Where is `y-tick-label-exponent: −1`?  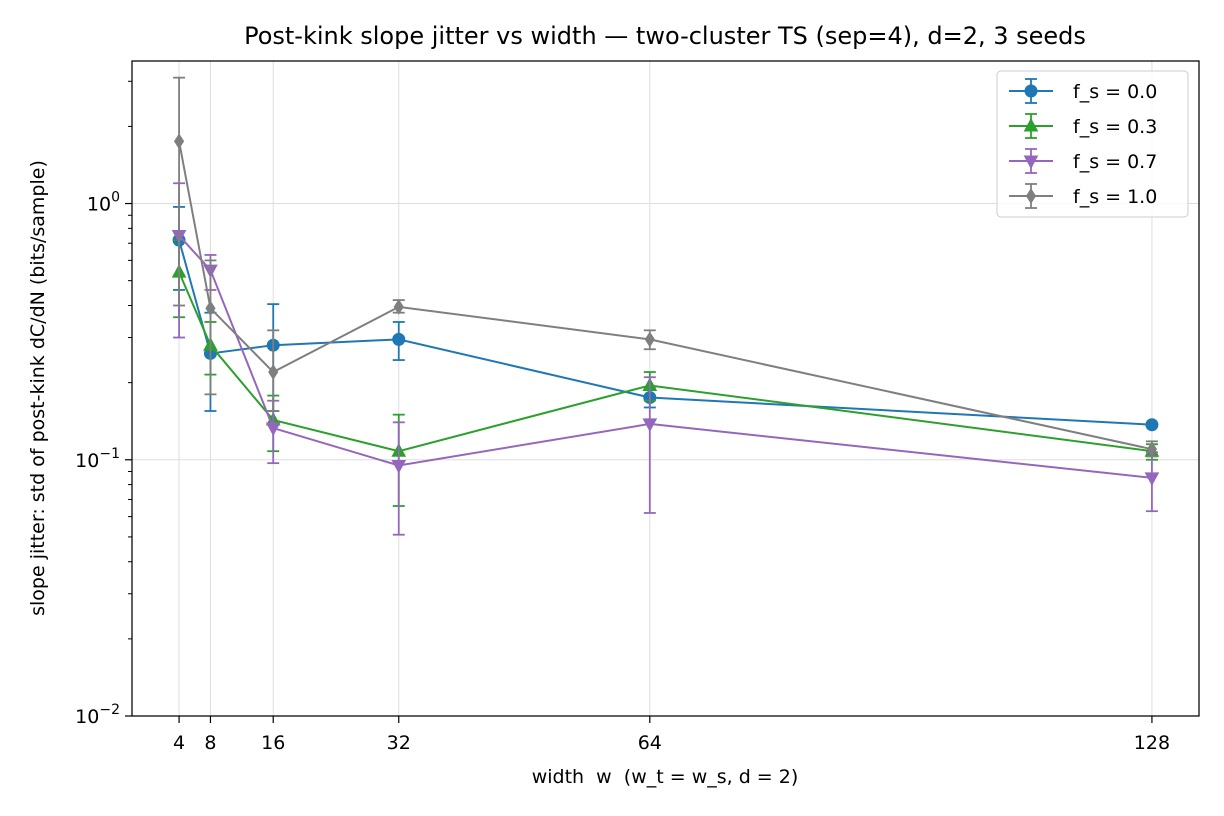 y-tick-label-exponent: −1 is located at coordinates (109, 454).